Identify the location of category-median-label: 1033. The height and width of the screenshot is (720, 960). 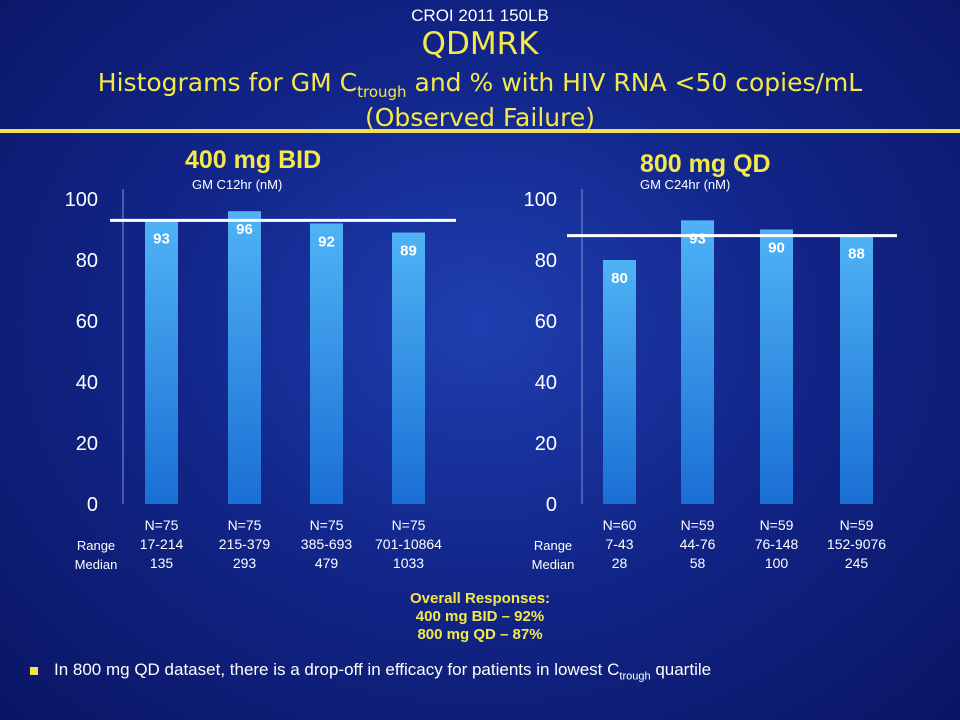
(408, 563).